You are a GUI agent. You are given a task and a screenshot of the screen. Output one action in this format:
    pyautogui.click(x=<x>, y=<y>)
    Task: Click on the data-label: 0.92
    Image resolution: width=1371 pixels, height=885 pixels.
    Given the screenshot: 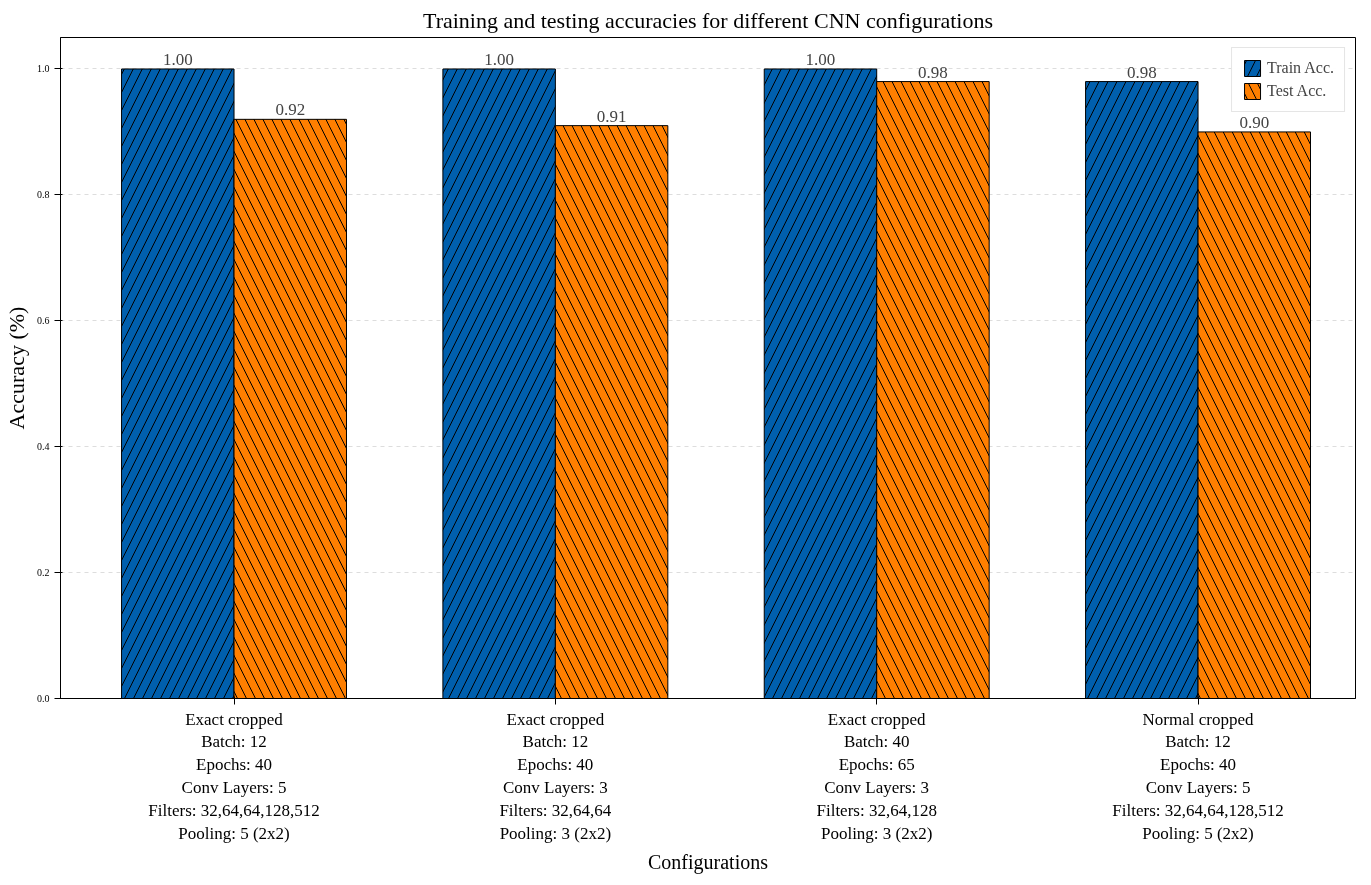 What is the action you would take?
    pyautogui.click(x=290, y=110)
    